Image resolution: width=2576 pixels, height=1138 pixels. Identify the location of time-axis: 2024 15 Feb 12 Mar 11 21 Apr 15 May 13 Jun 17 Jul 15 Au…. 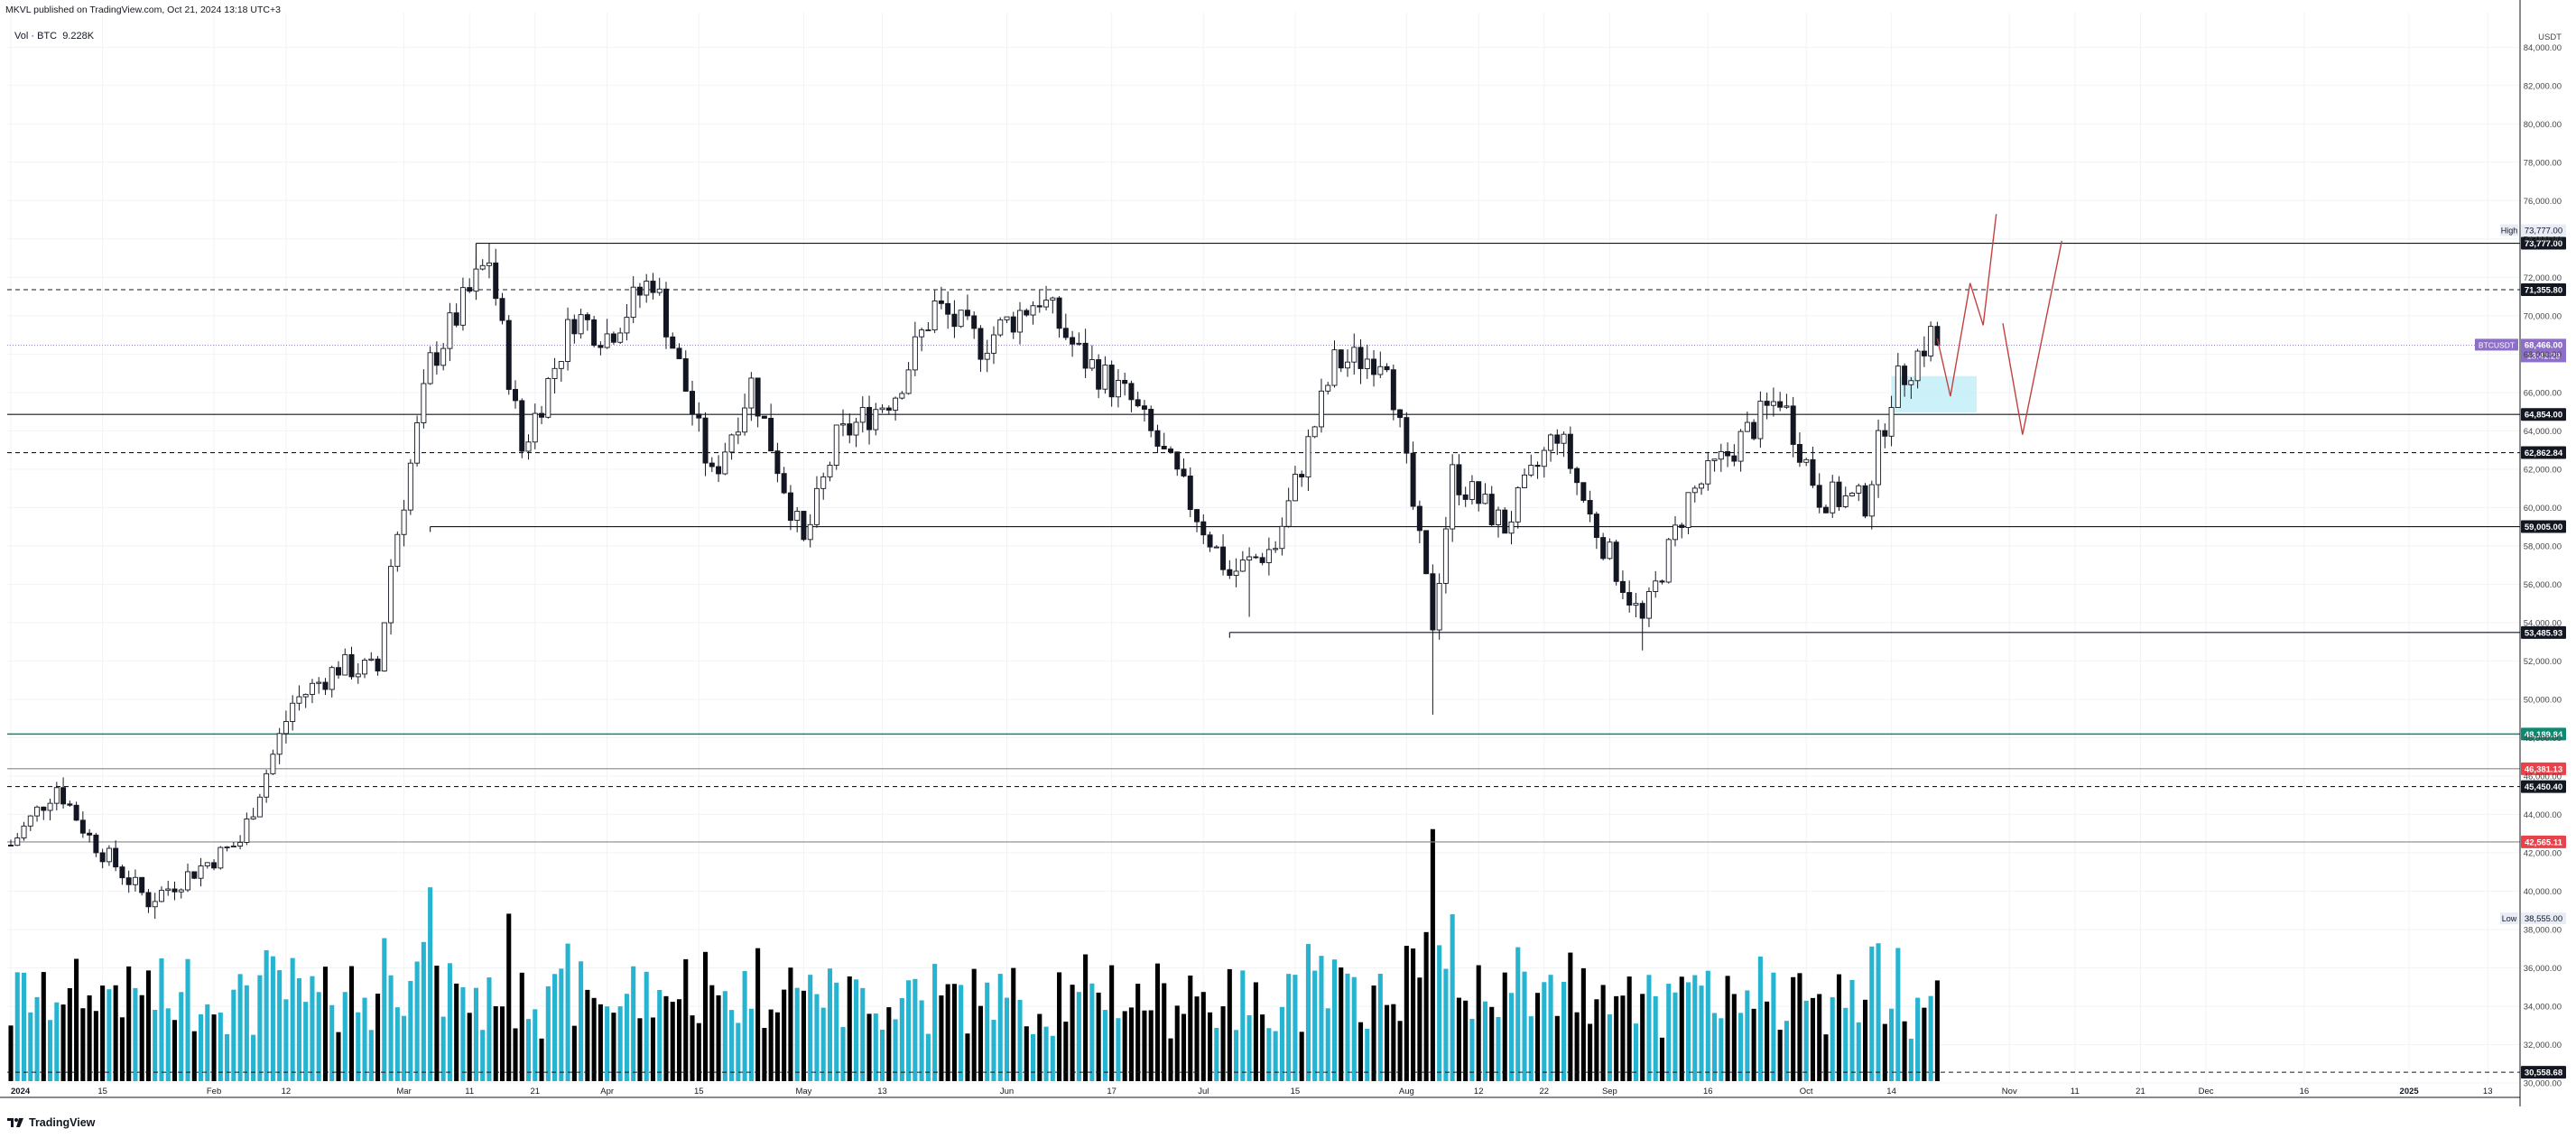
(1260, 1093).